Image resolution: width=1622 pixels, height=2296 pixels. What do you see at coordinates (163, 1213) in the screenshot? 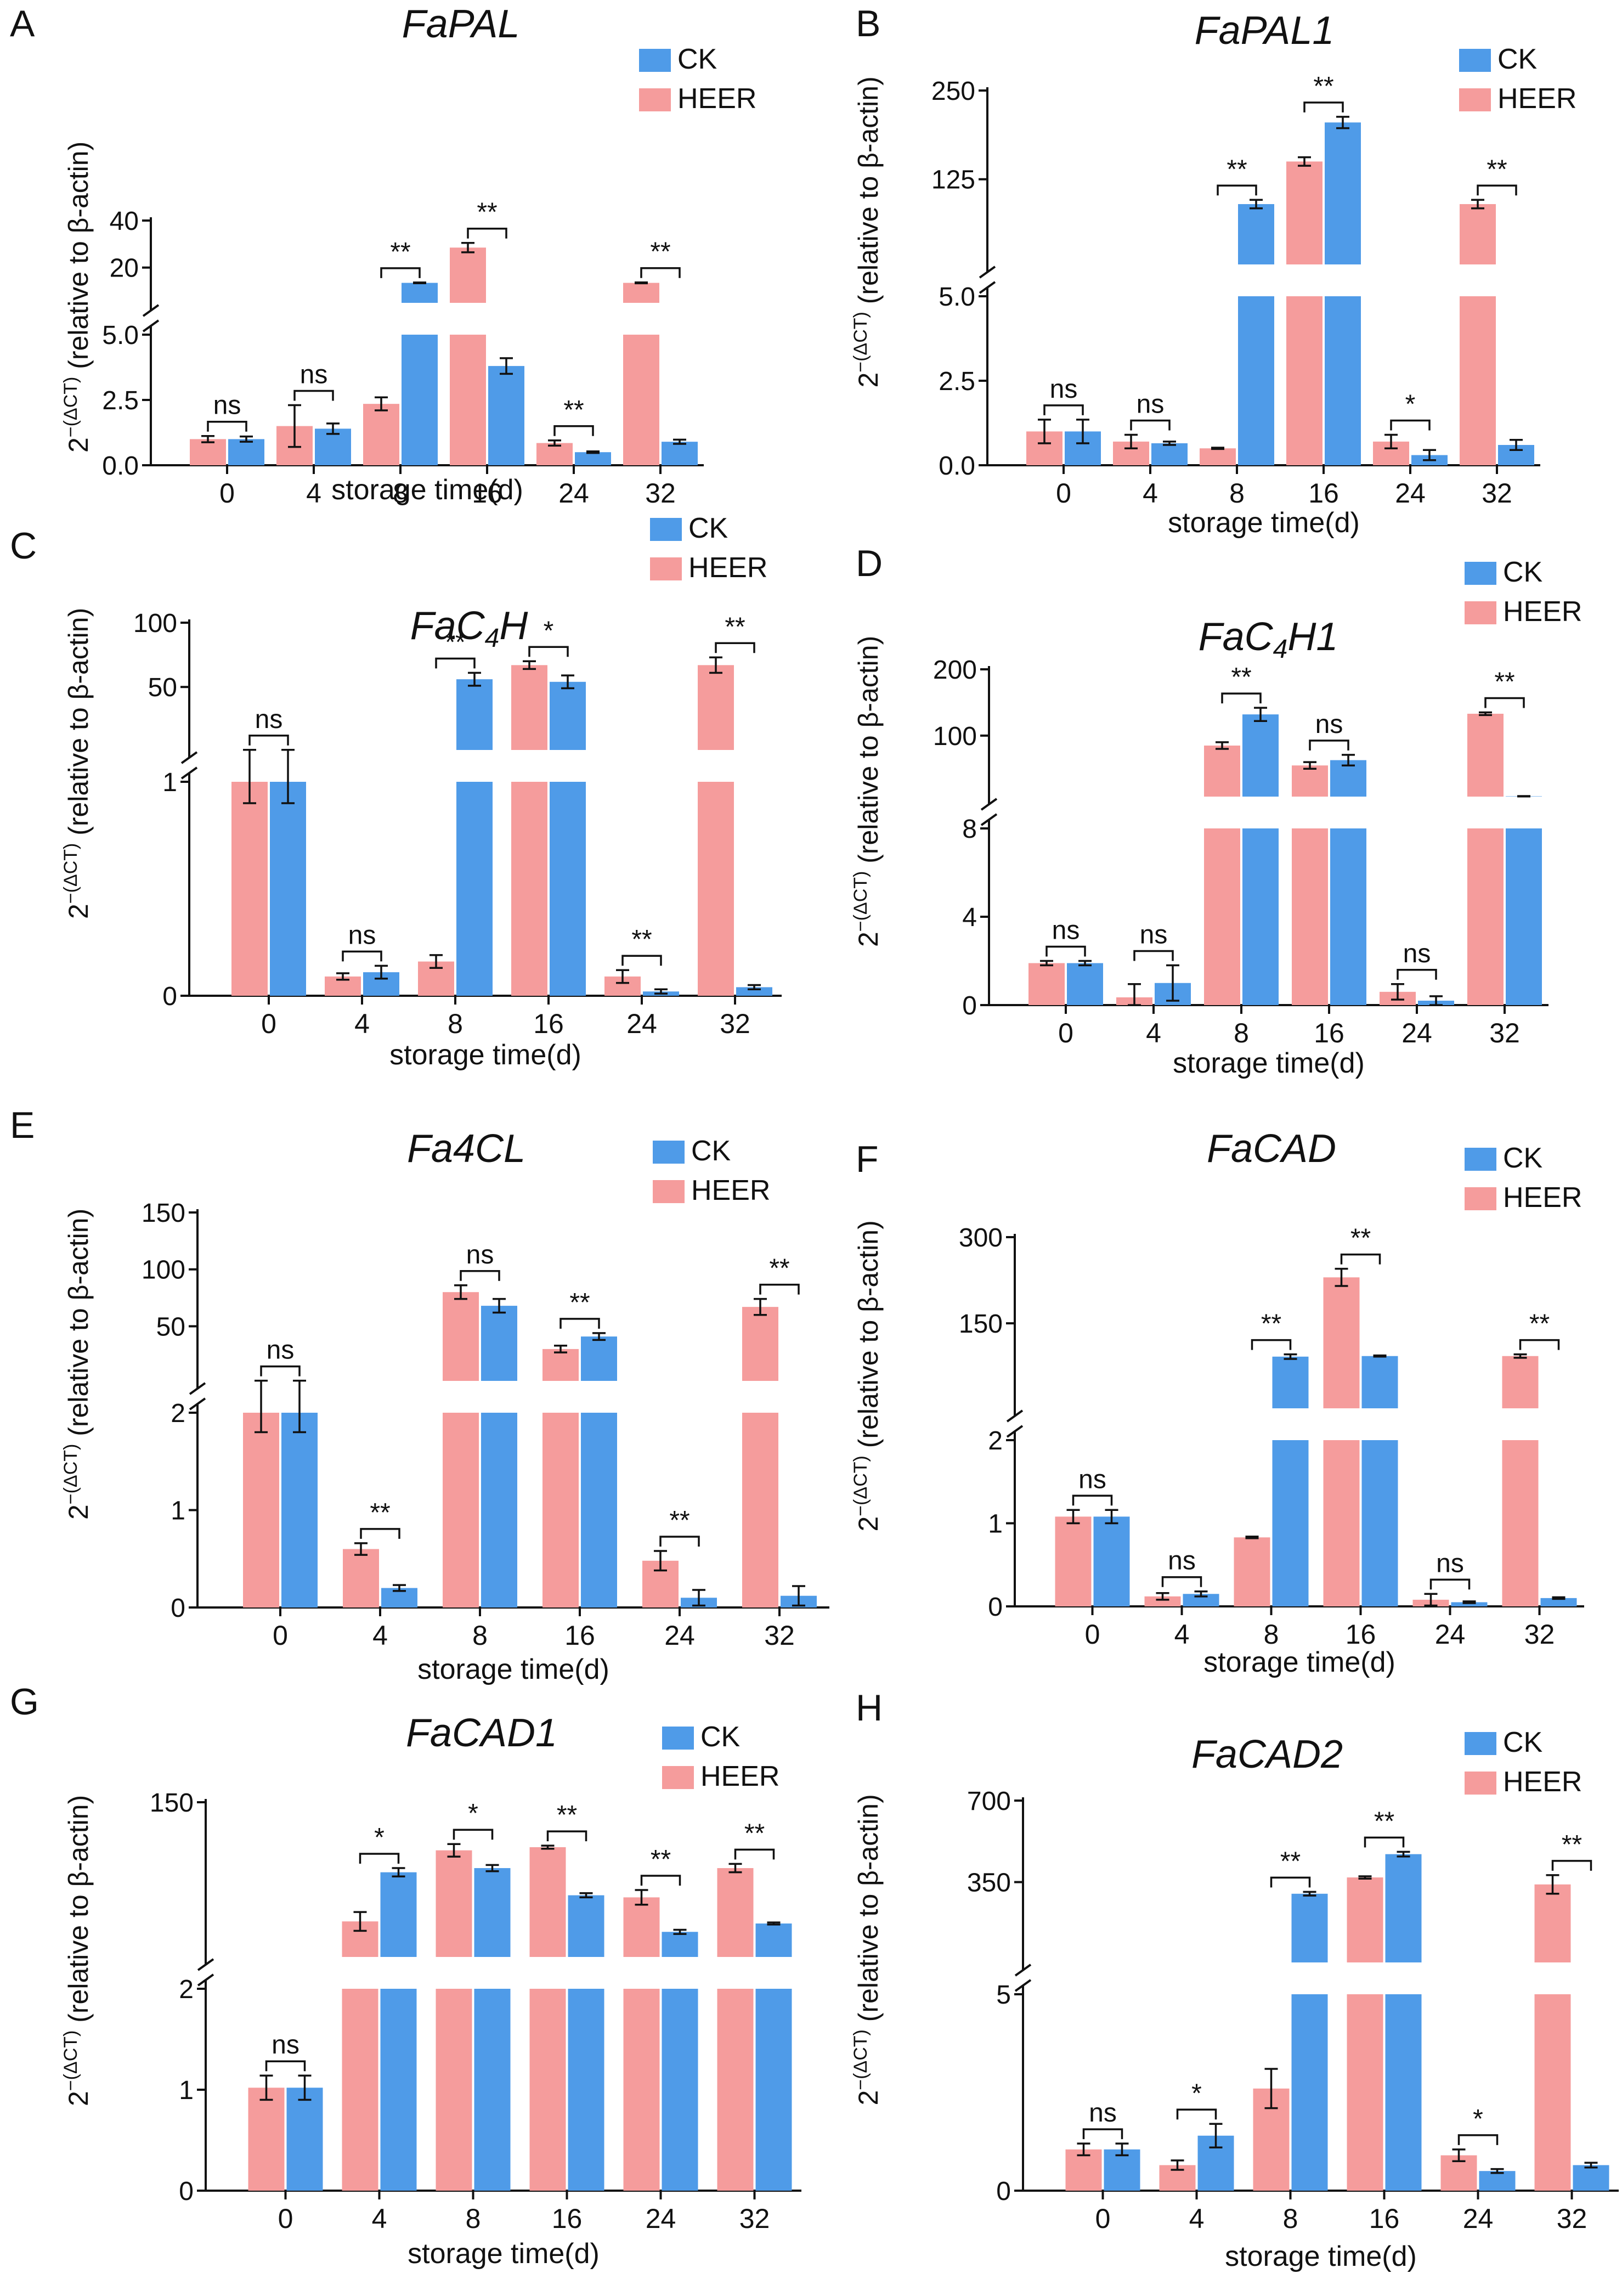
I see `y-tick-label: 150` at bounding box center [163, 1213].